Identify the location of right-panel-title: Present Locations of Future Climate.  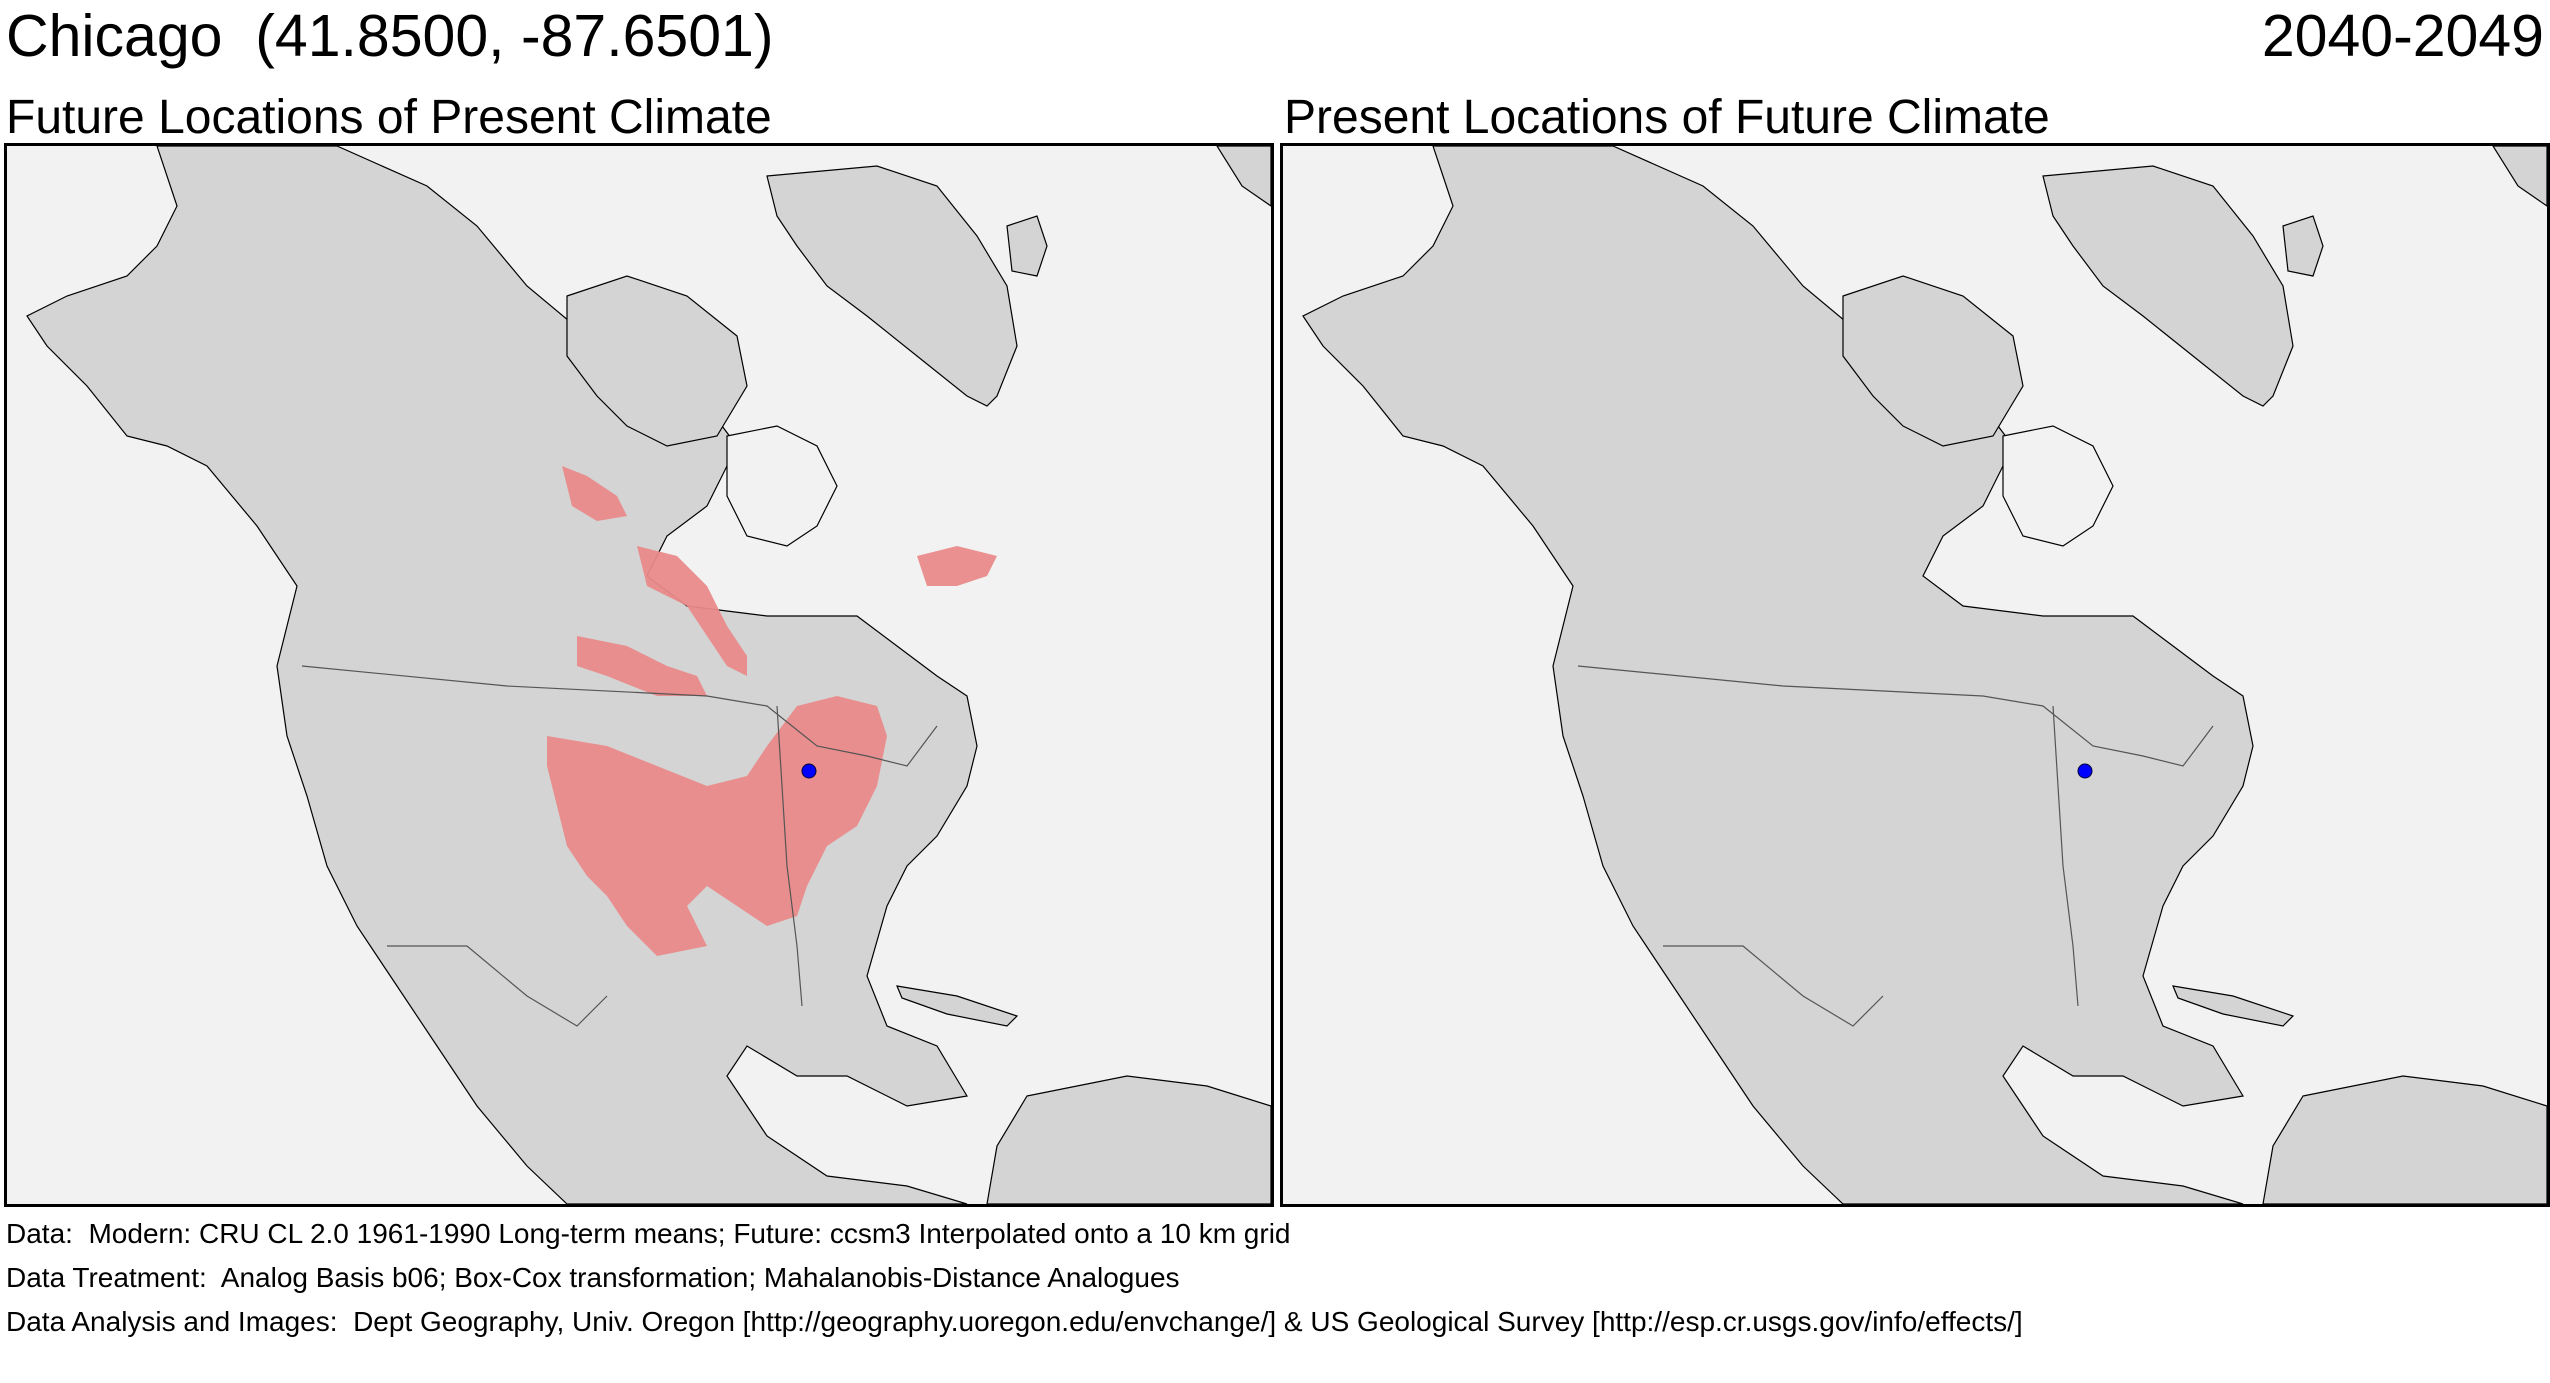
(1667, 117).